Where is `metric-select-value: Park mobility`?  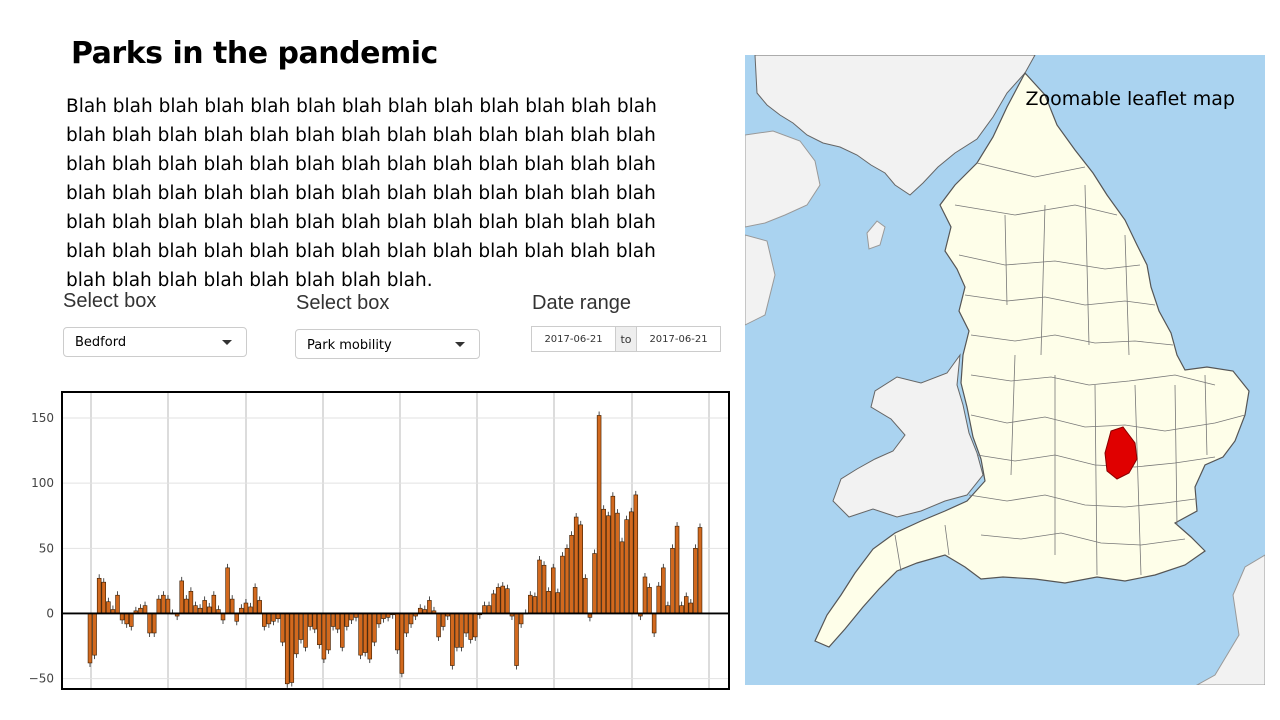 metric-select-value: Park mobility is located at coordinates (349, 345).